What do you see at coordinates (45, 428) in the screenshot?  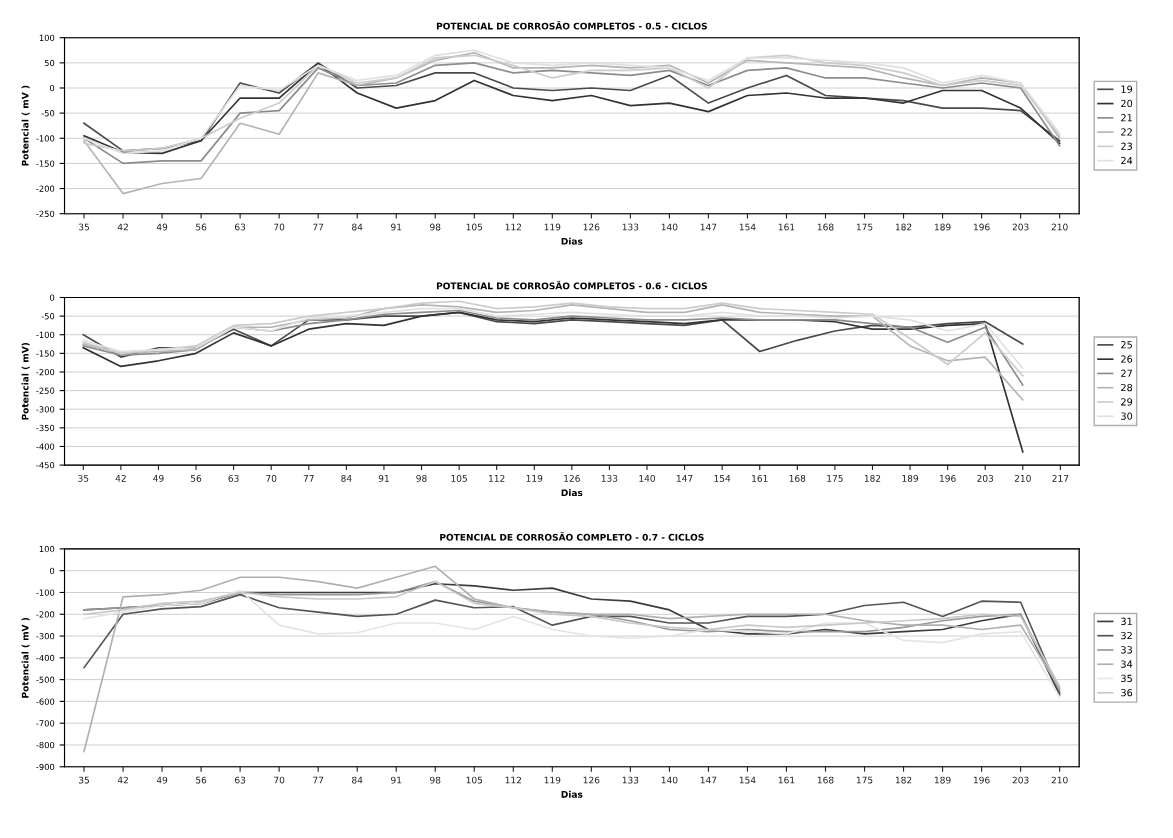 I see `y-tick-label: -350` at bounding box center [45, 428].